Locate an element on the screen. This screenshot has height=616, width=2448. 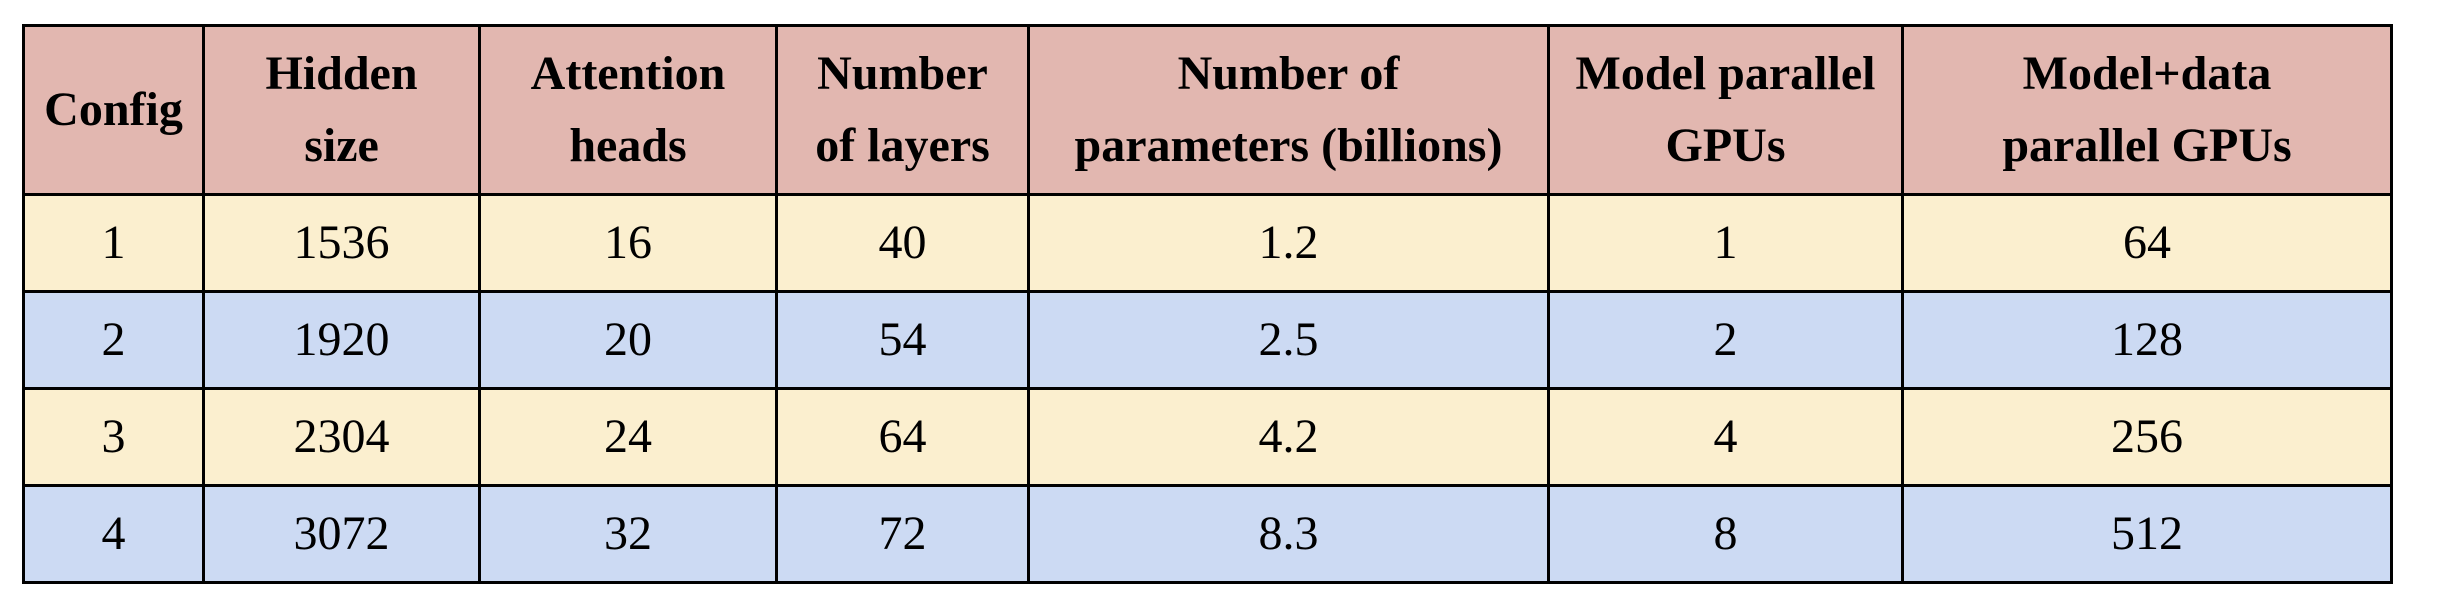
cell-number-of-parameters: 8.3 is located at coordinates (1288, 534).